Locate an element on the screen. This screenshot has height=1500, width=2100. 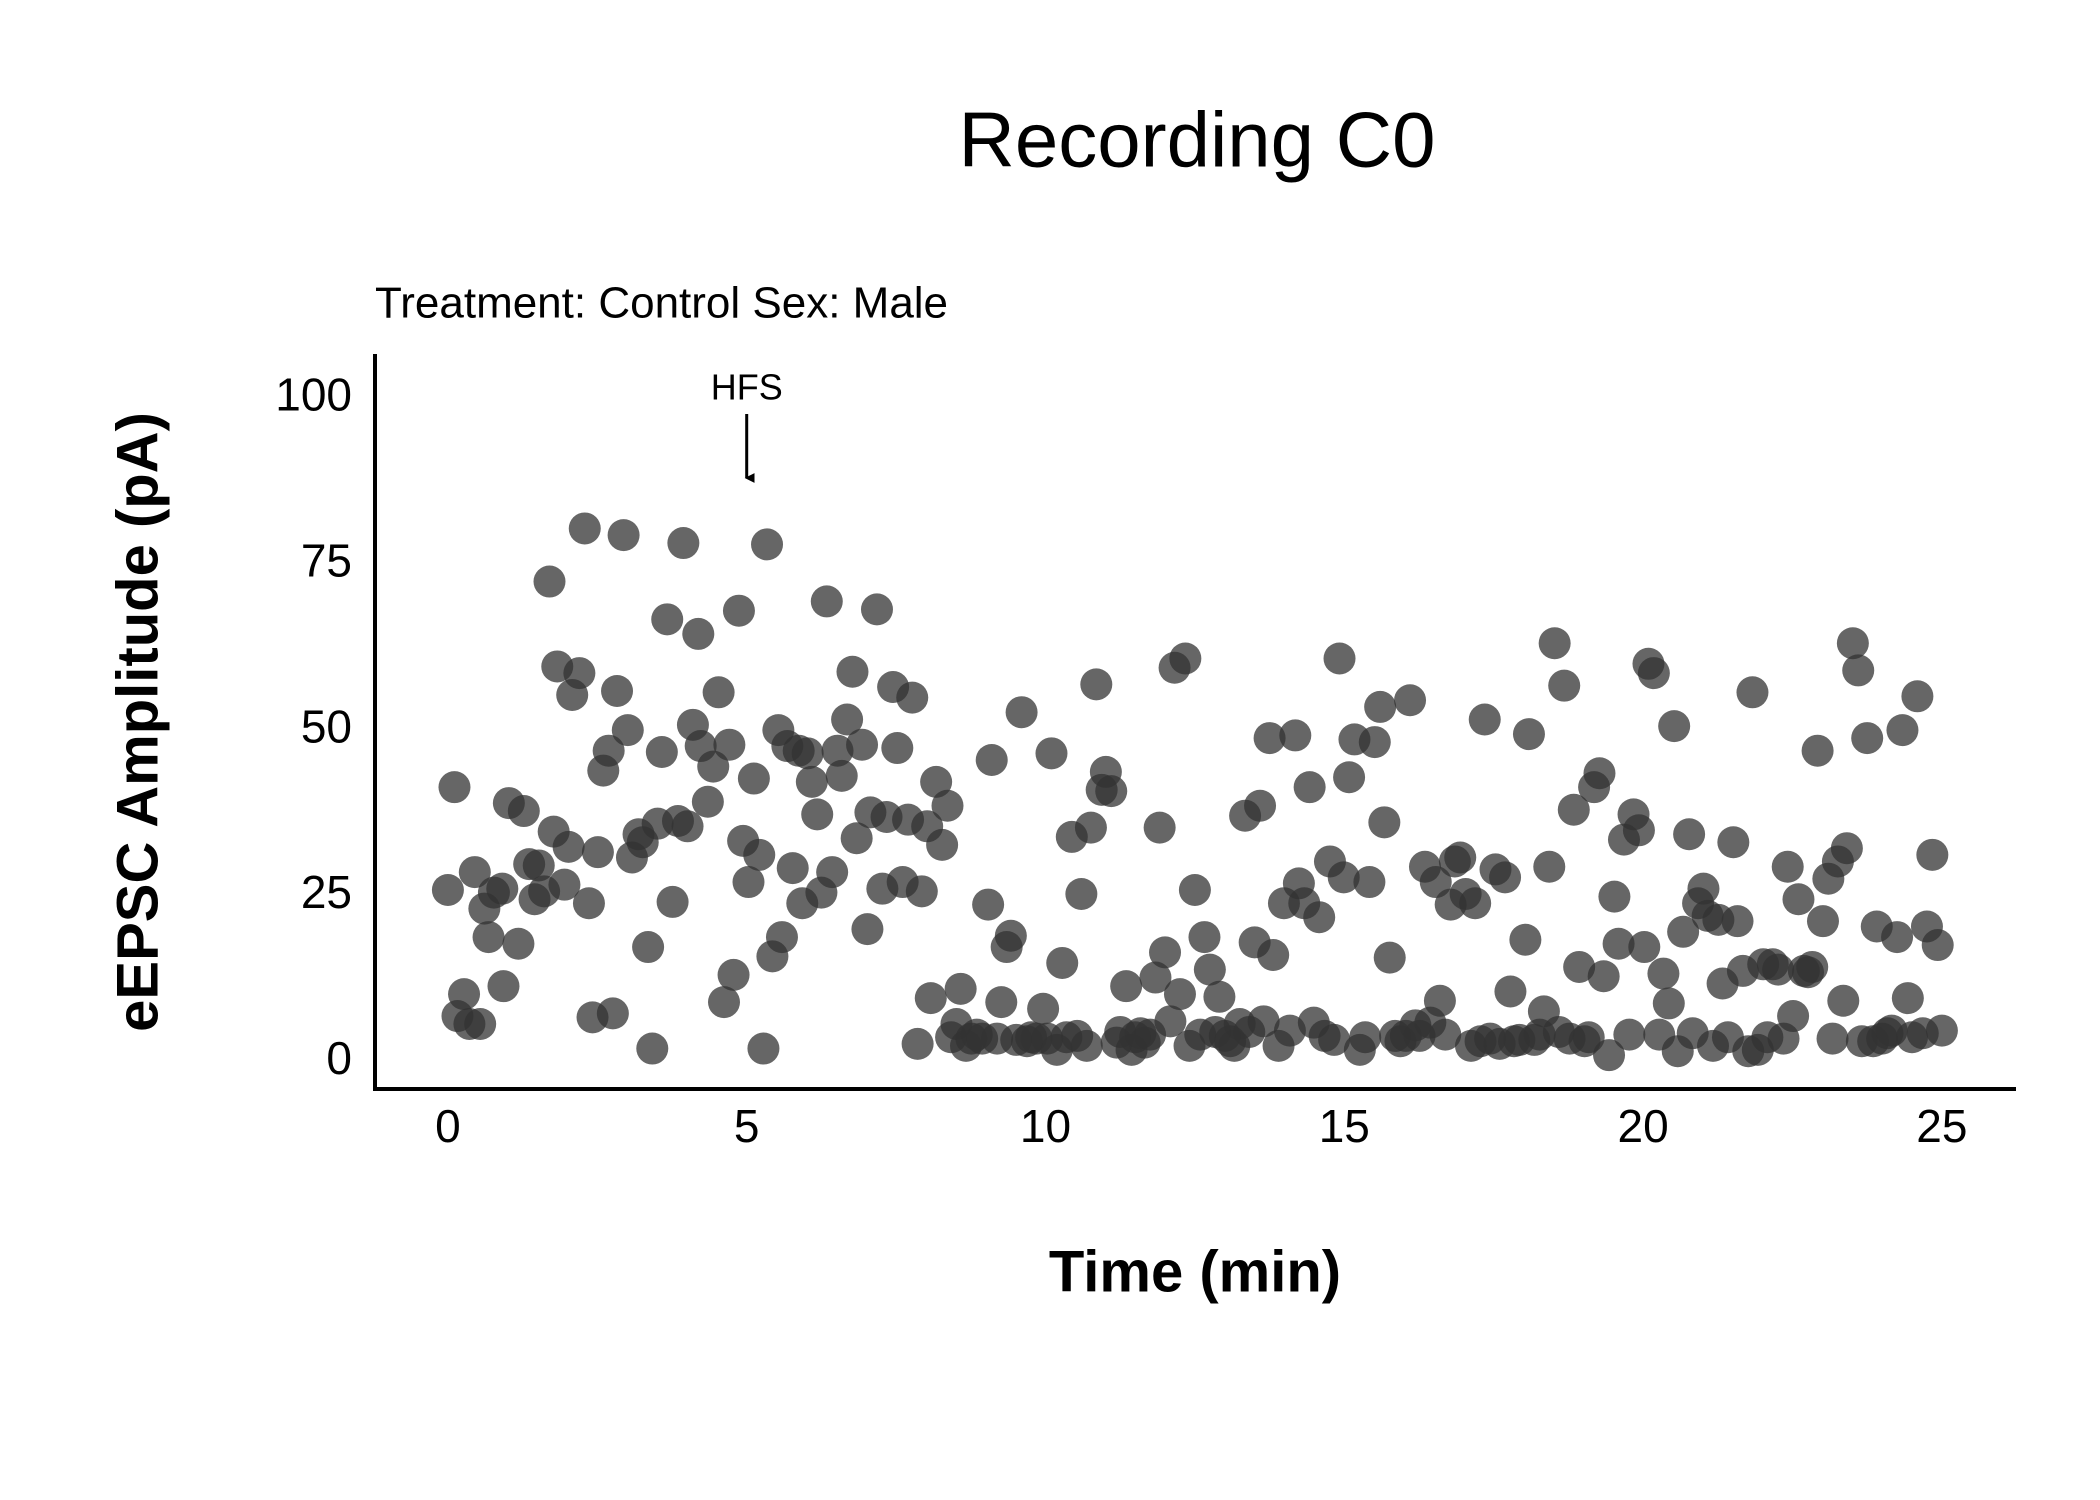
y-tick-label: 50 is located at coordinates (326, 726).